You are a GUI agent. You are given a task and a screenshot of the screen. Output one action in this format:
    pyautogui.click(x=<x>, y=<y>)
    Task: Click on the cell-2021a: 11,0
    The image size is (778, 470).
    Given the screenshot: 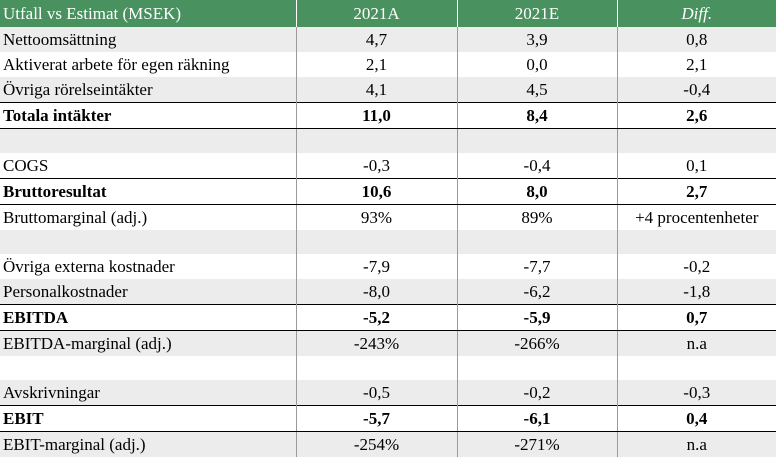 What is the action you would take?
    pyautogui.click(x=376, y=115)
    